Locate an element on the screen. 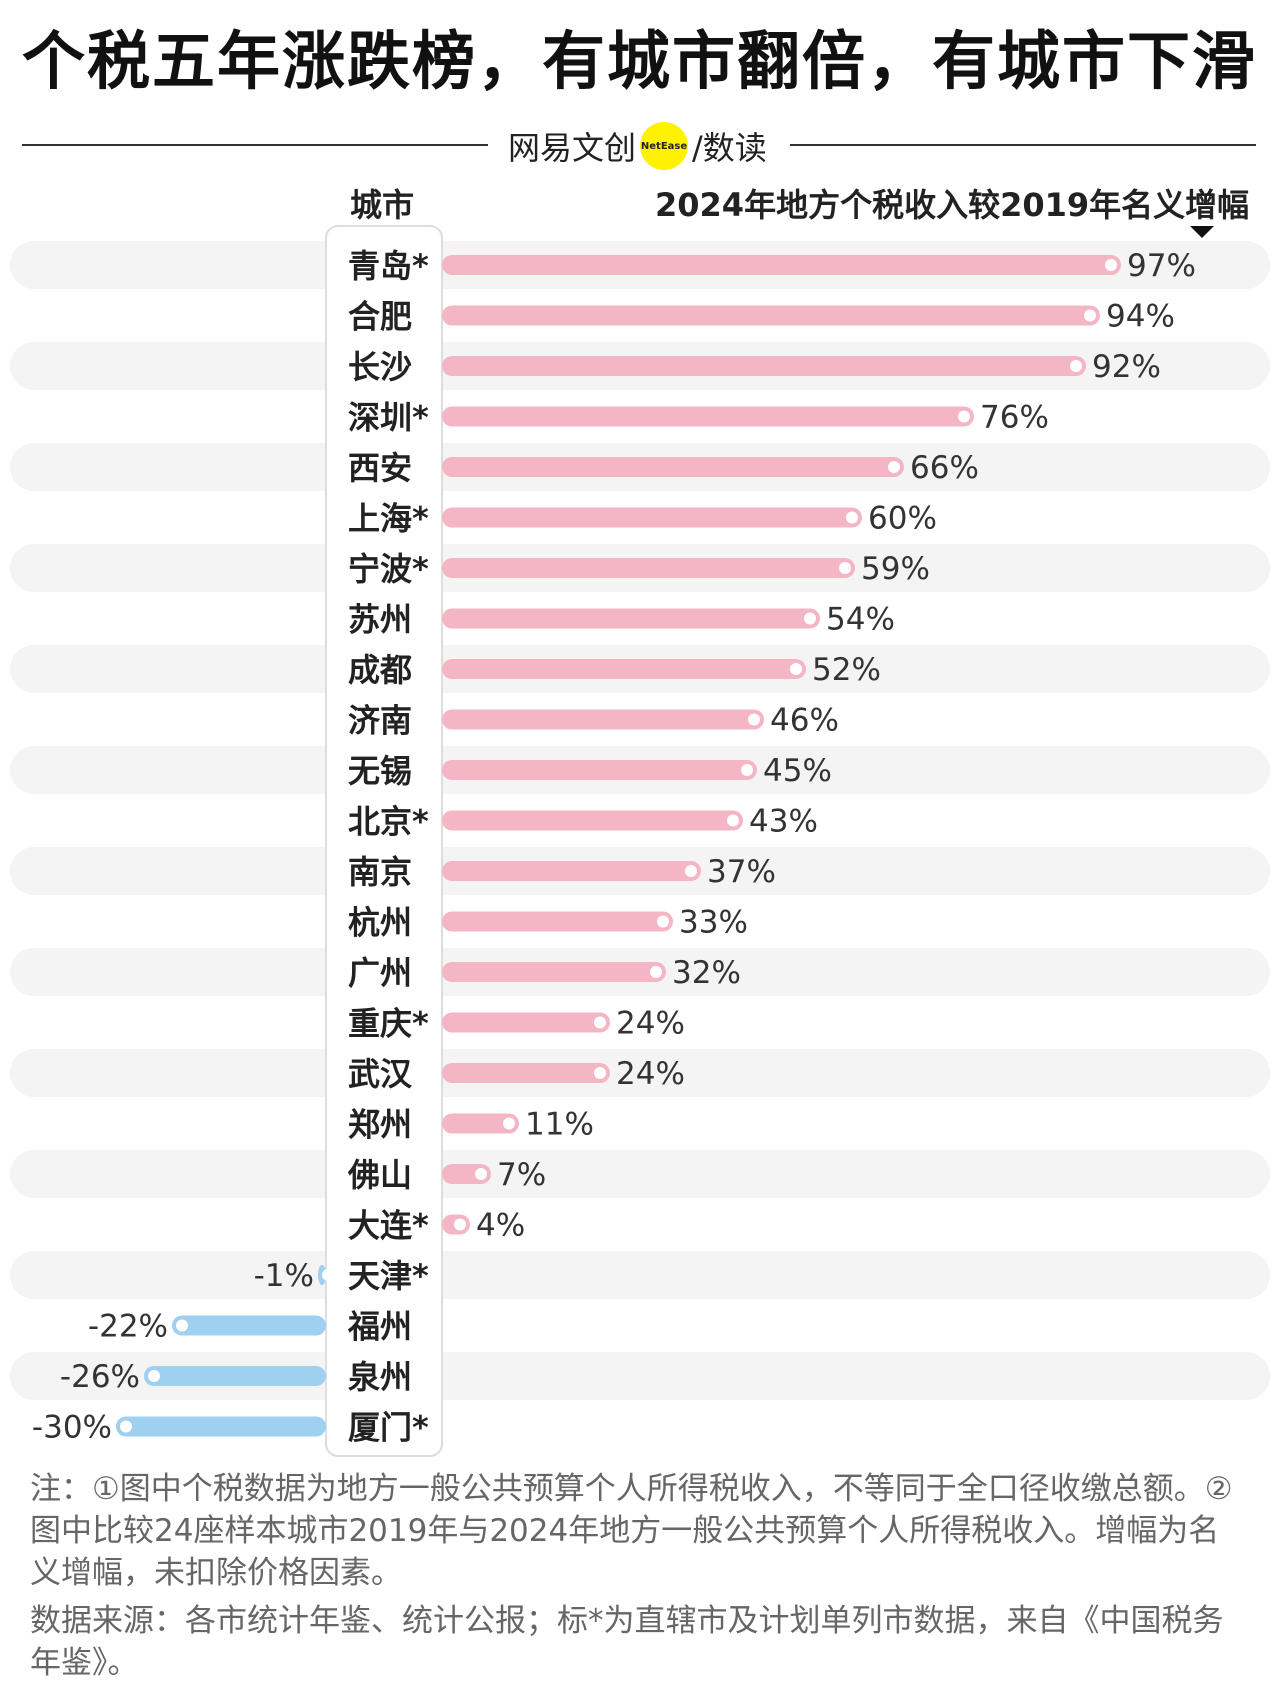 This screenshot has height=1708, width=1280. city-label: 天津* is located at coordinates (388, 1276).